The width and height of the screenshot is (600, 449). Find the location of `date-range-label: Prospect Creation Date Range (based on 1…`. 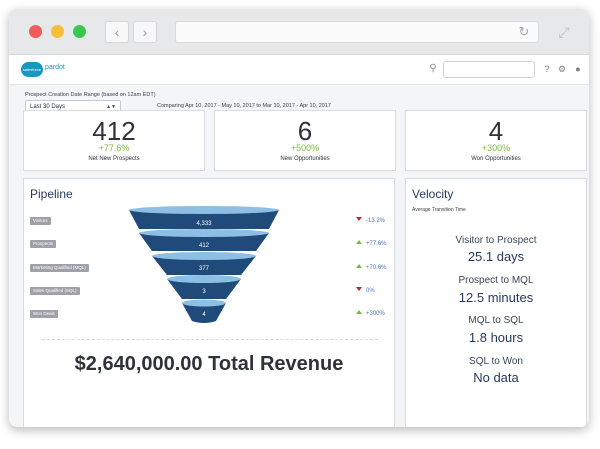

date-range-label: Prospect Creation Date Range (based on 1… is located at coordinates (90, 95).